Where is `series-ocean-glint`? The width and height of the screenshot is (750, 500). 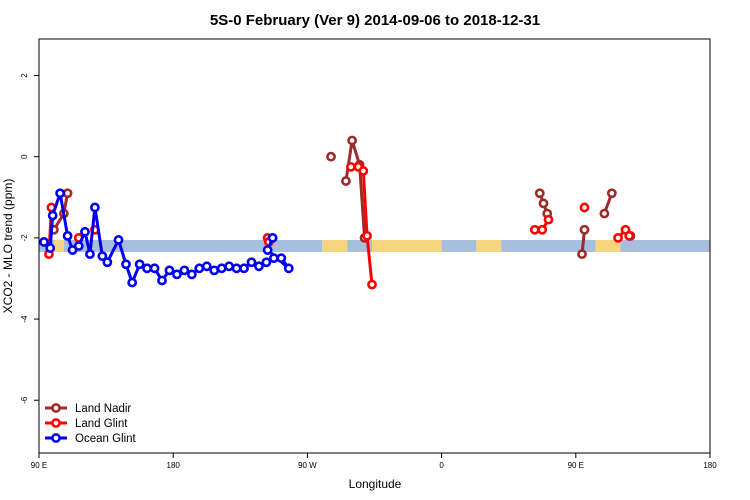 series-ocean-glint is located at coordinates (166, 238).